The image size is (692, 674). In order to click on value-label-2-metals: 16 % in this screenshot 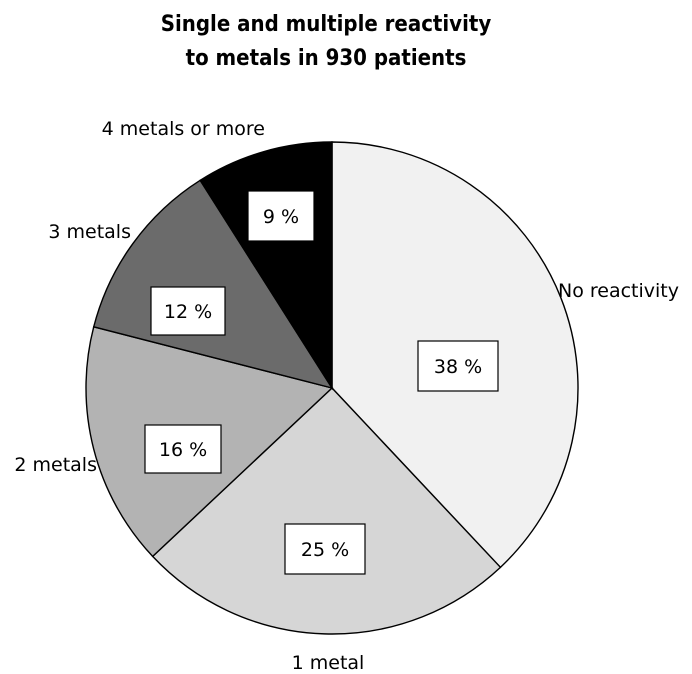, I will do `click(183, 449)`.